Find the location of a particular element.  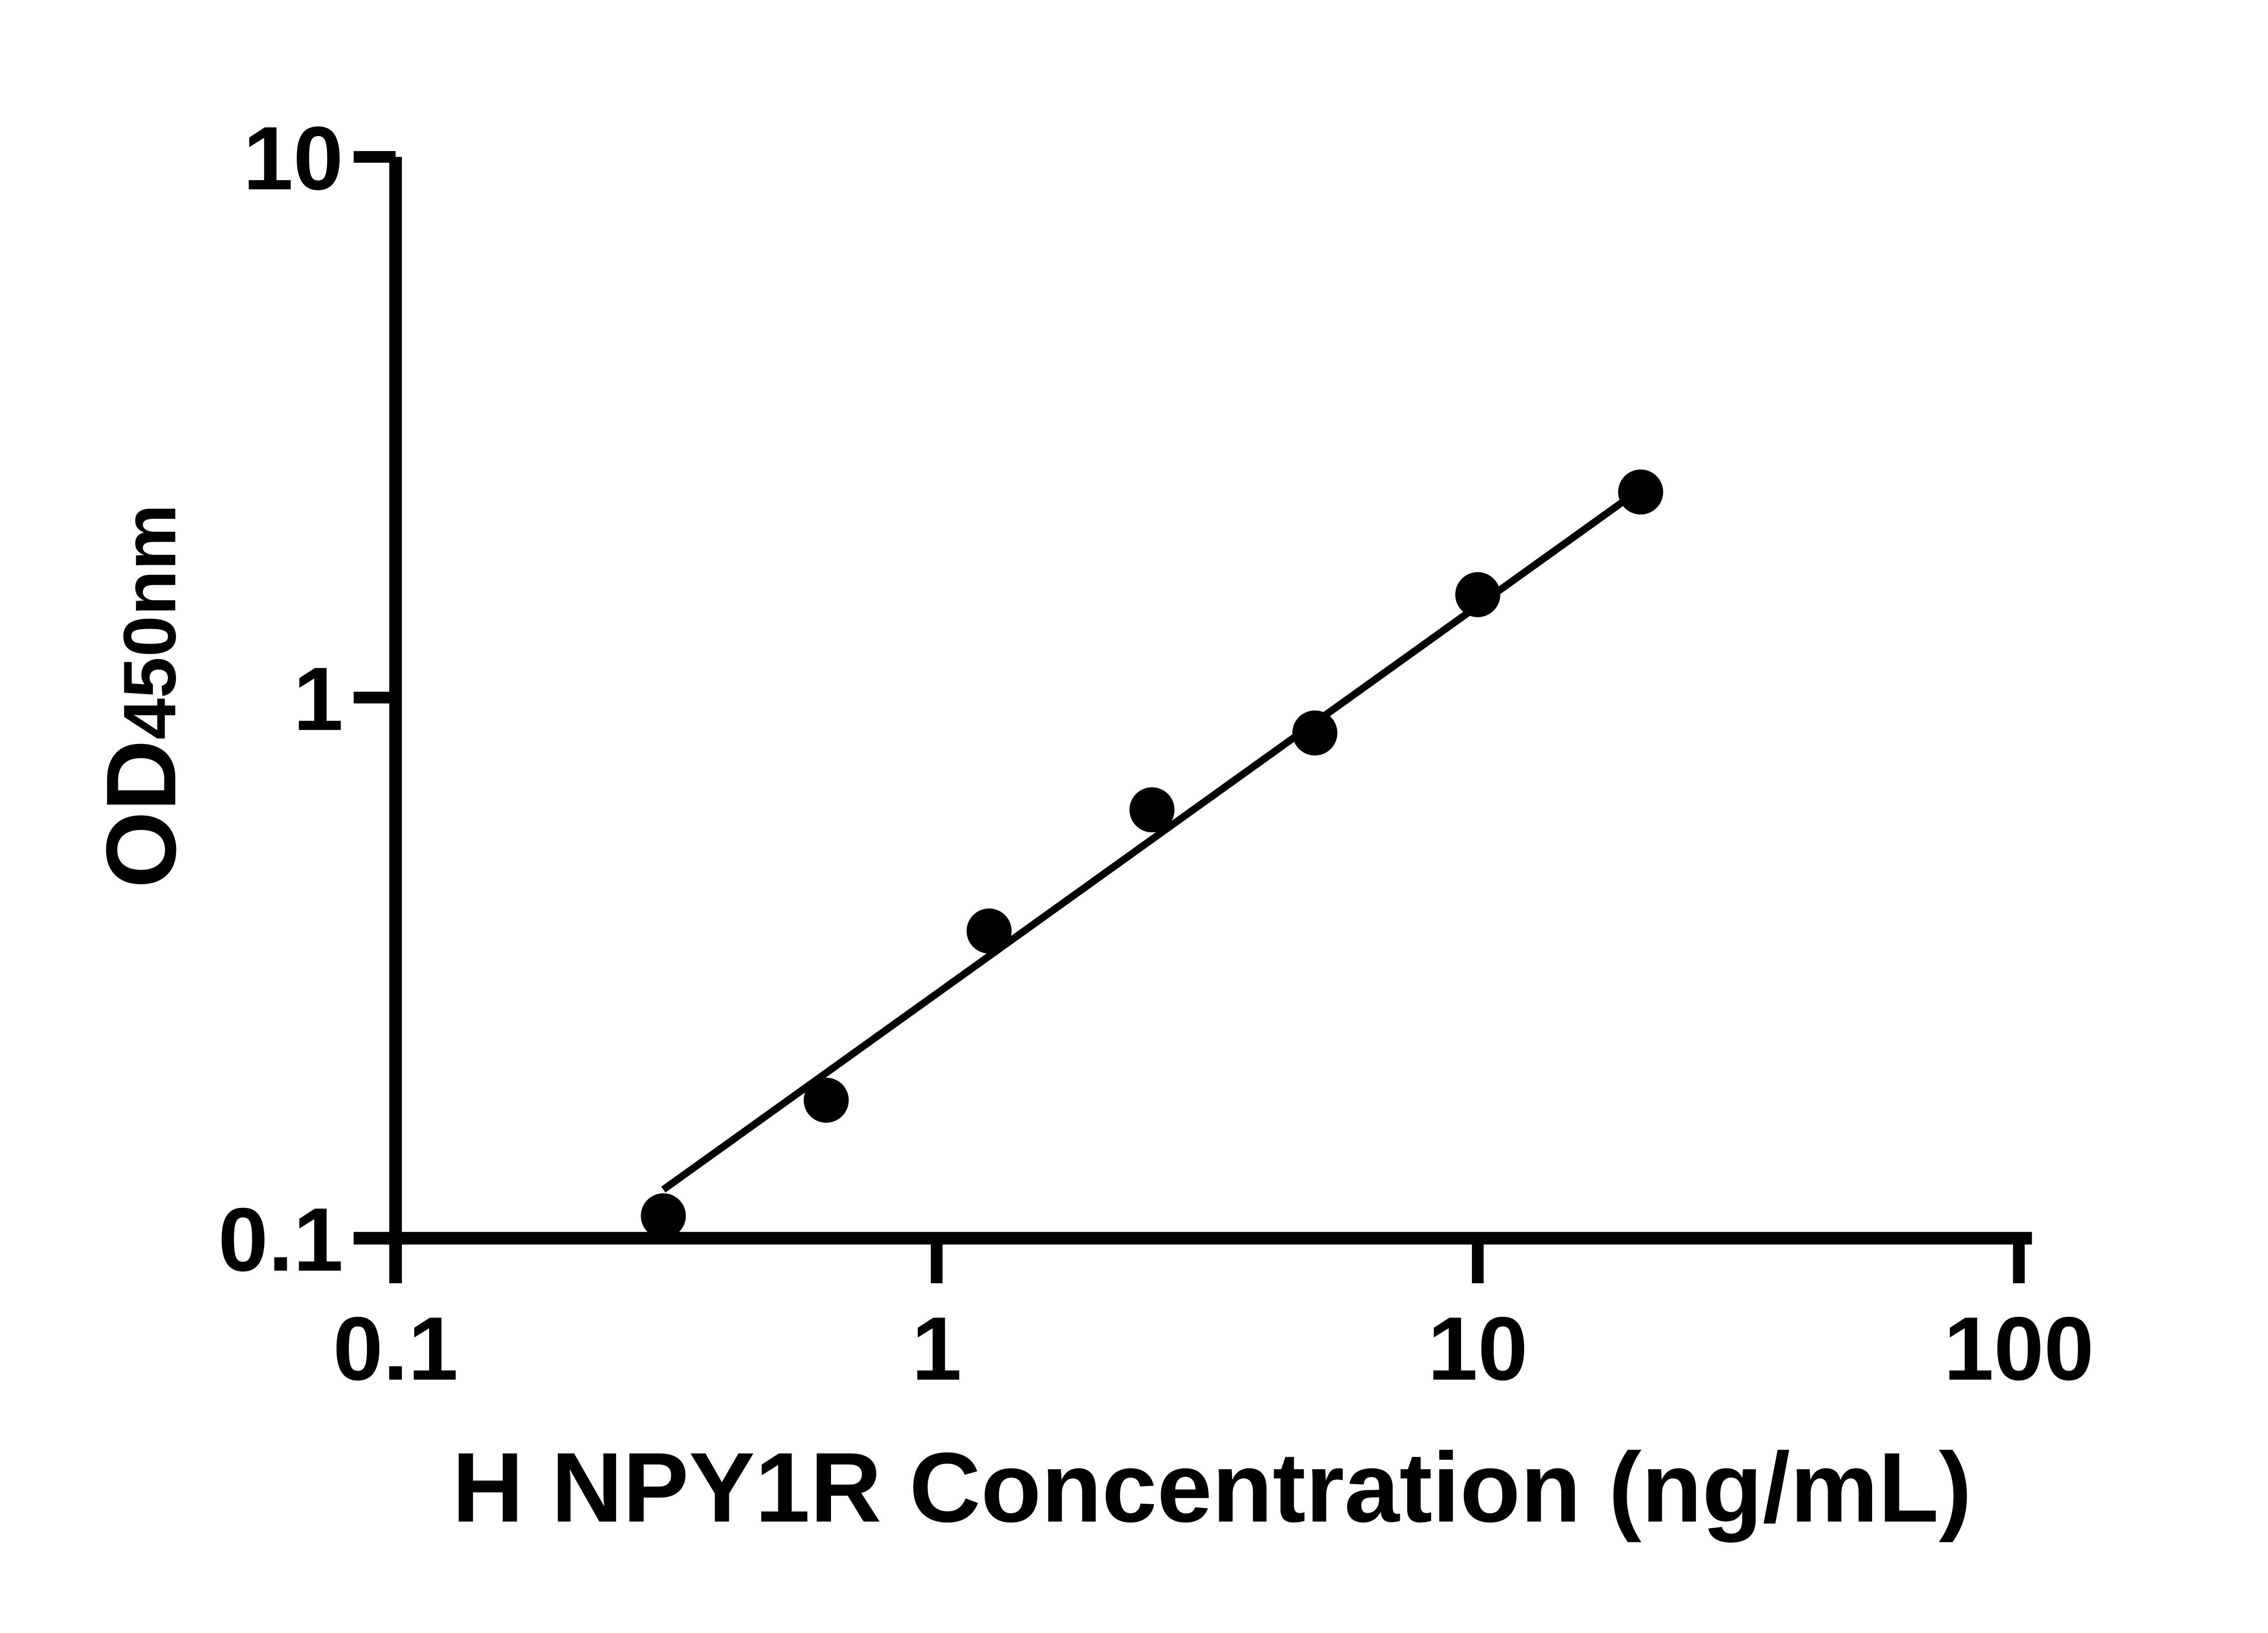

x-axis-title: H NPY1R Concentration (ng/mL) is located at coordinates (1212, 1487).